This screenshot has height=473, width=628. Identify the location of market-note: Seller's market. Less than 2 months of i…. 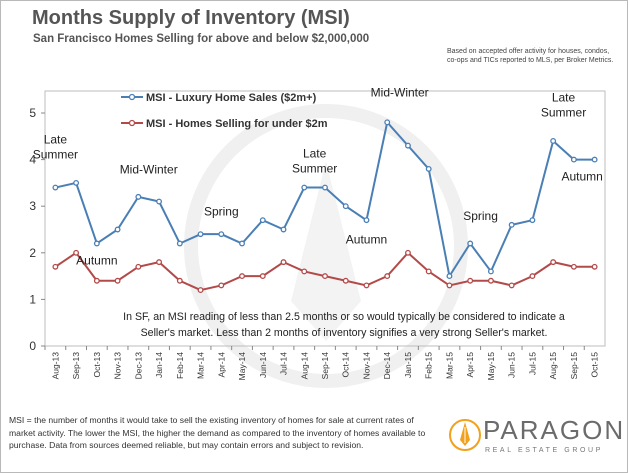
(344, 333).